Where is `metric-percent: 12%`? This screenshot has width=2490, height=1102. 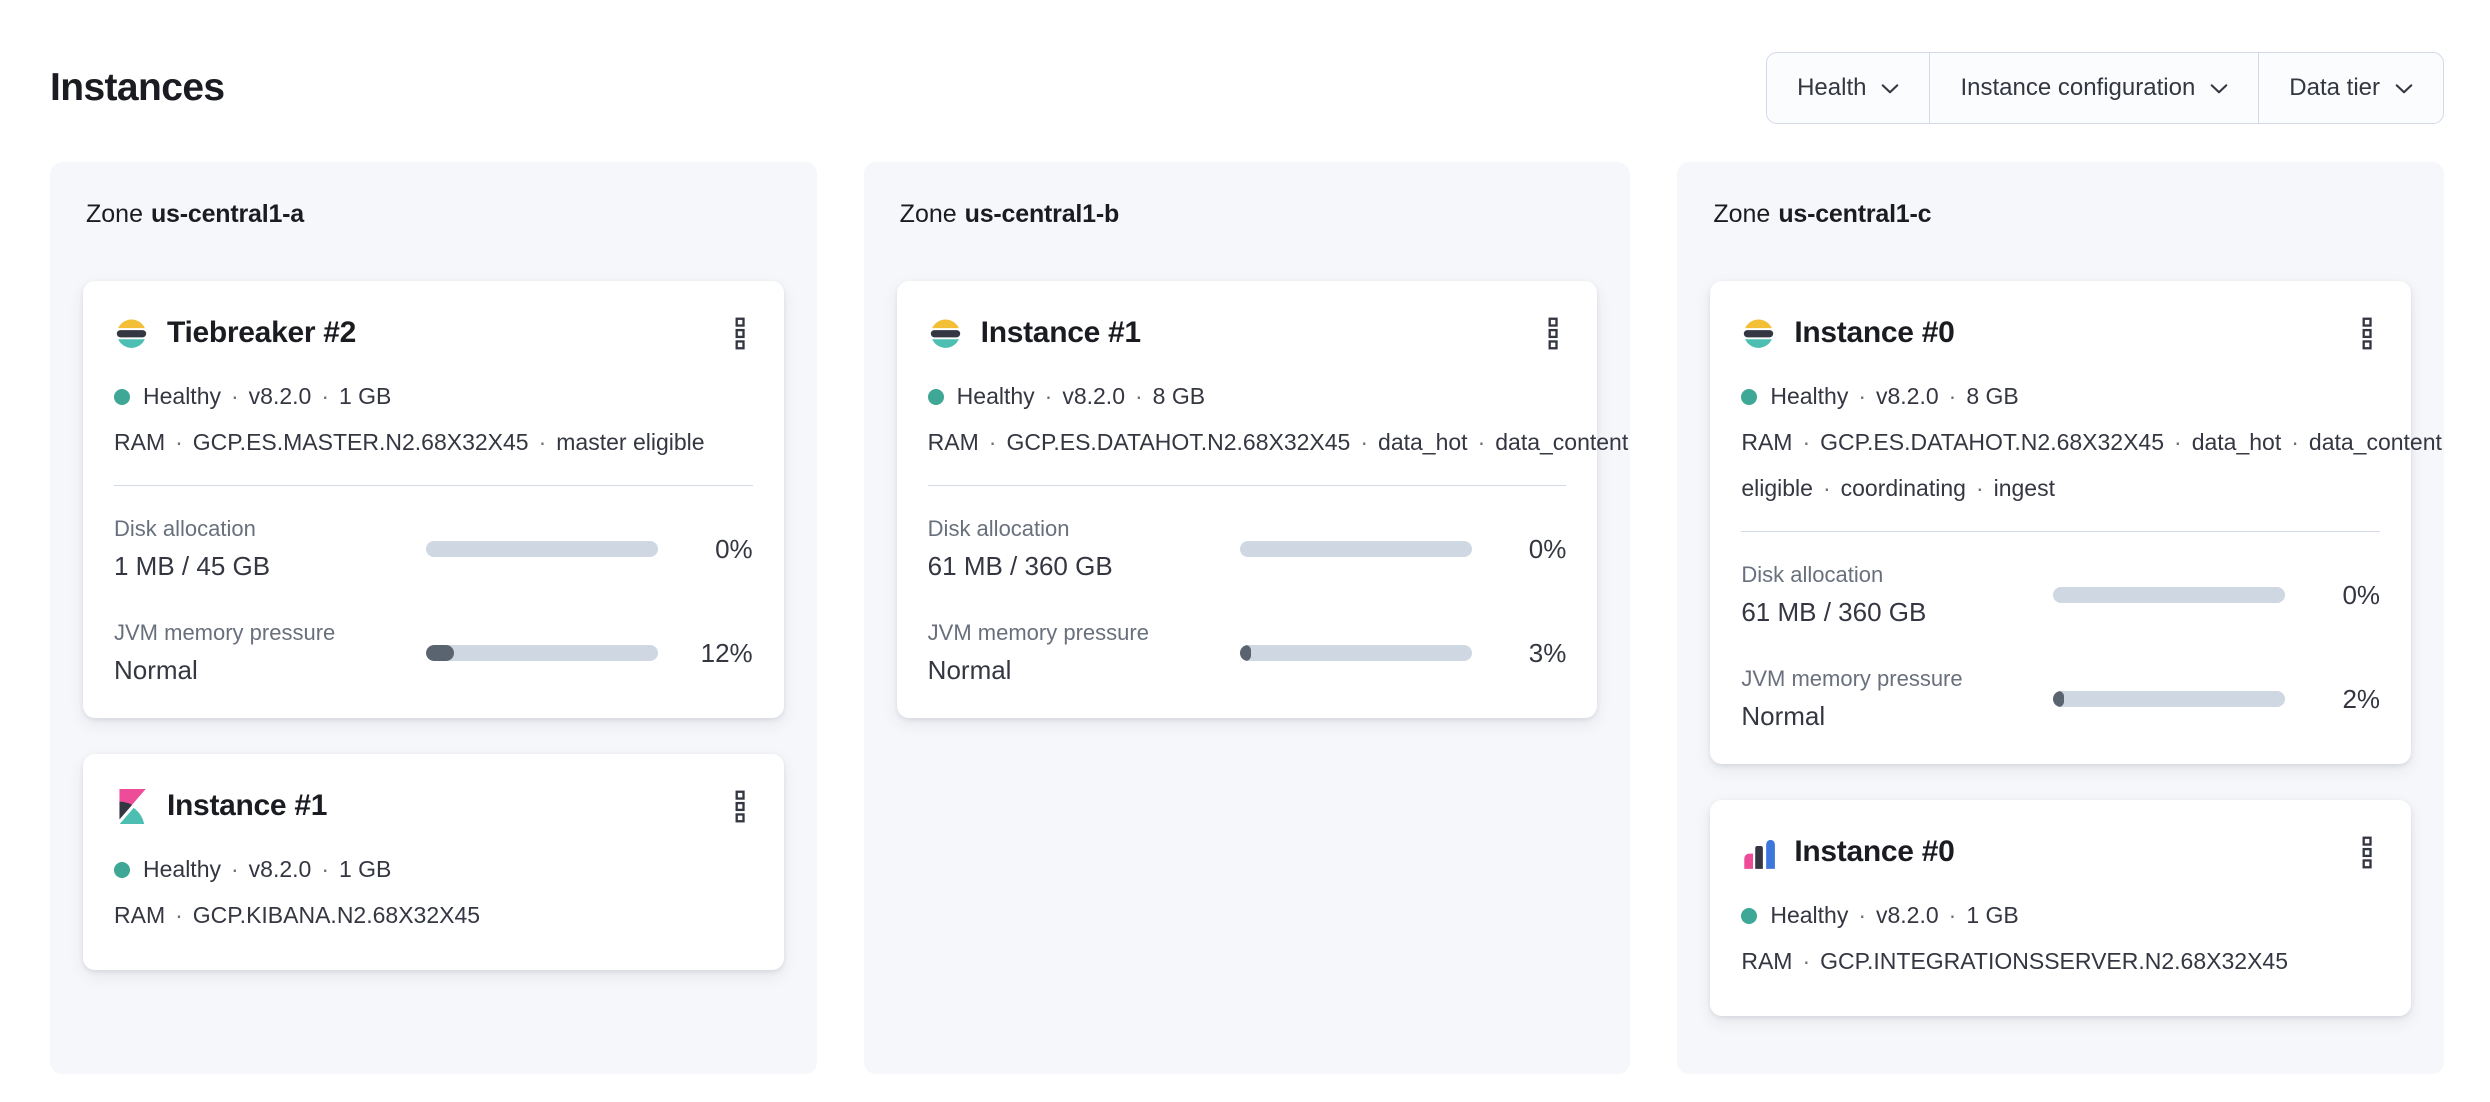
metric-percent: 12% is located at coordinates (726, 652).